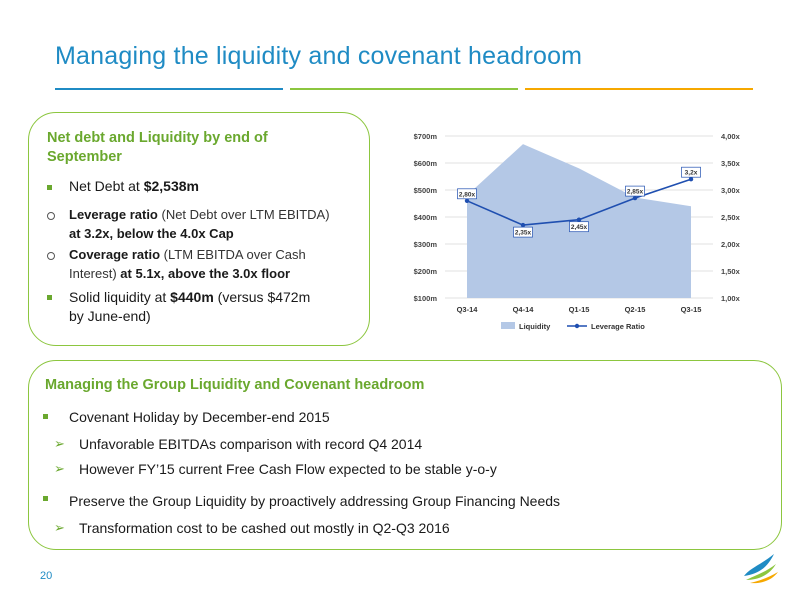 This screenshot has width=800, height=600. I want to click on title-rule-blue, so click(169, 89).